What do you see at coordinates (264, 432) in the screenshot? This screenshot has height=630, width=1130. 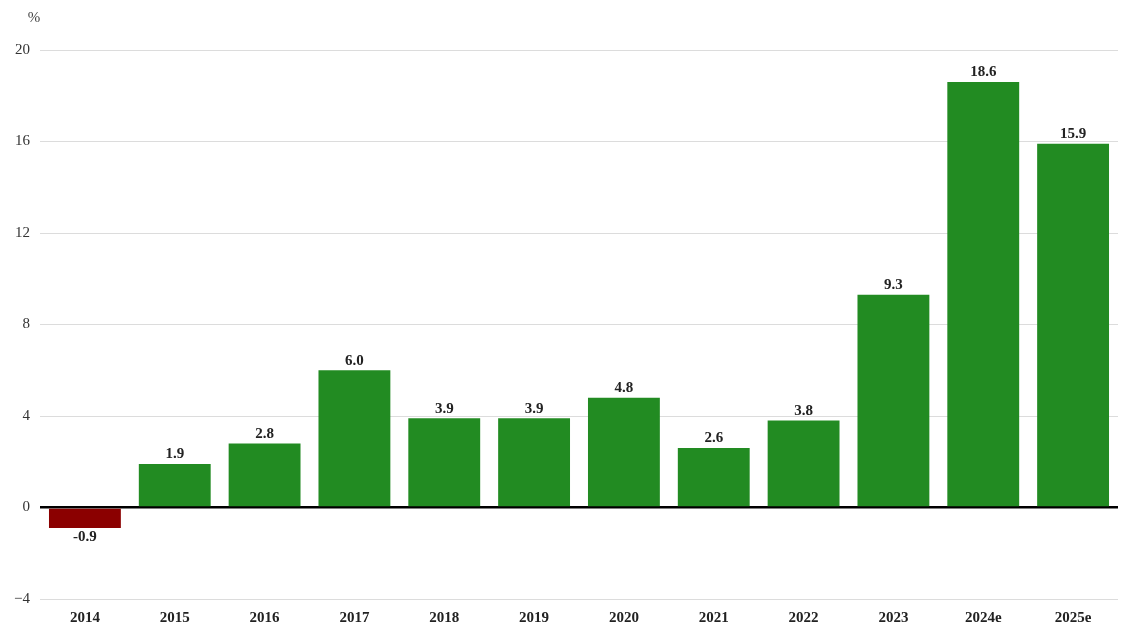 I see `data-label: 2.8` at bounding box center [264, 432].